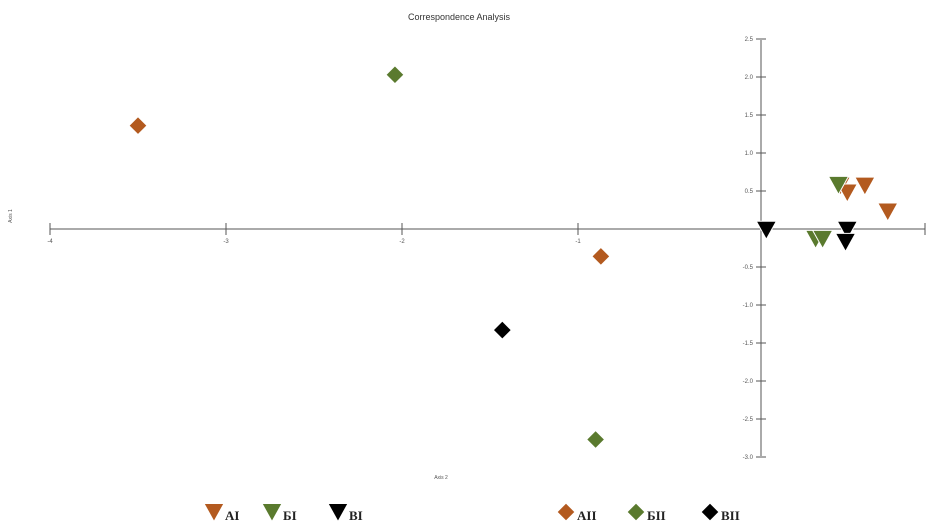  Describe the element at coordinates (749, 192) in the screenshot. I see `y-tick-label: 0.5` at that location.